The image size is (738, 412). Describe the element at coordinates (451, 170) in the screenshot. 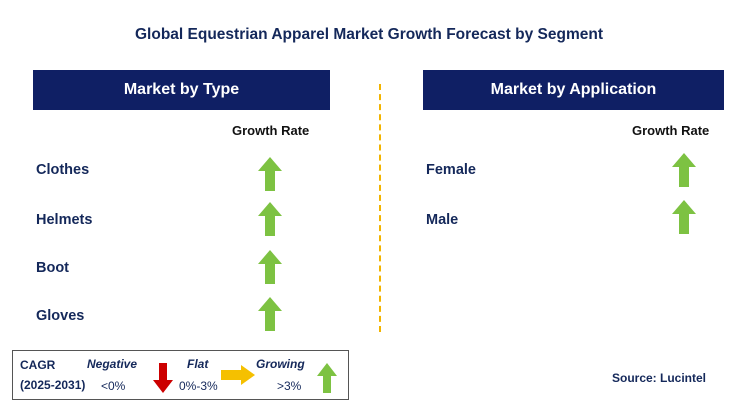

I see `row-label-female: Female` at that location.